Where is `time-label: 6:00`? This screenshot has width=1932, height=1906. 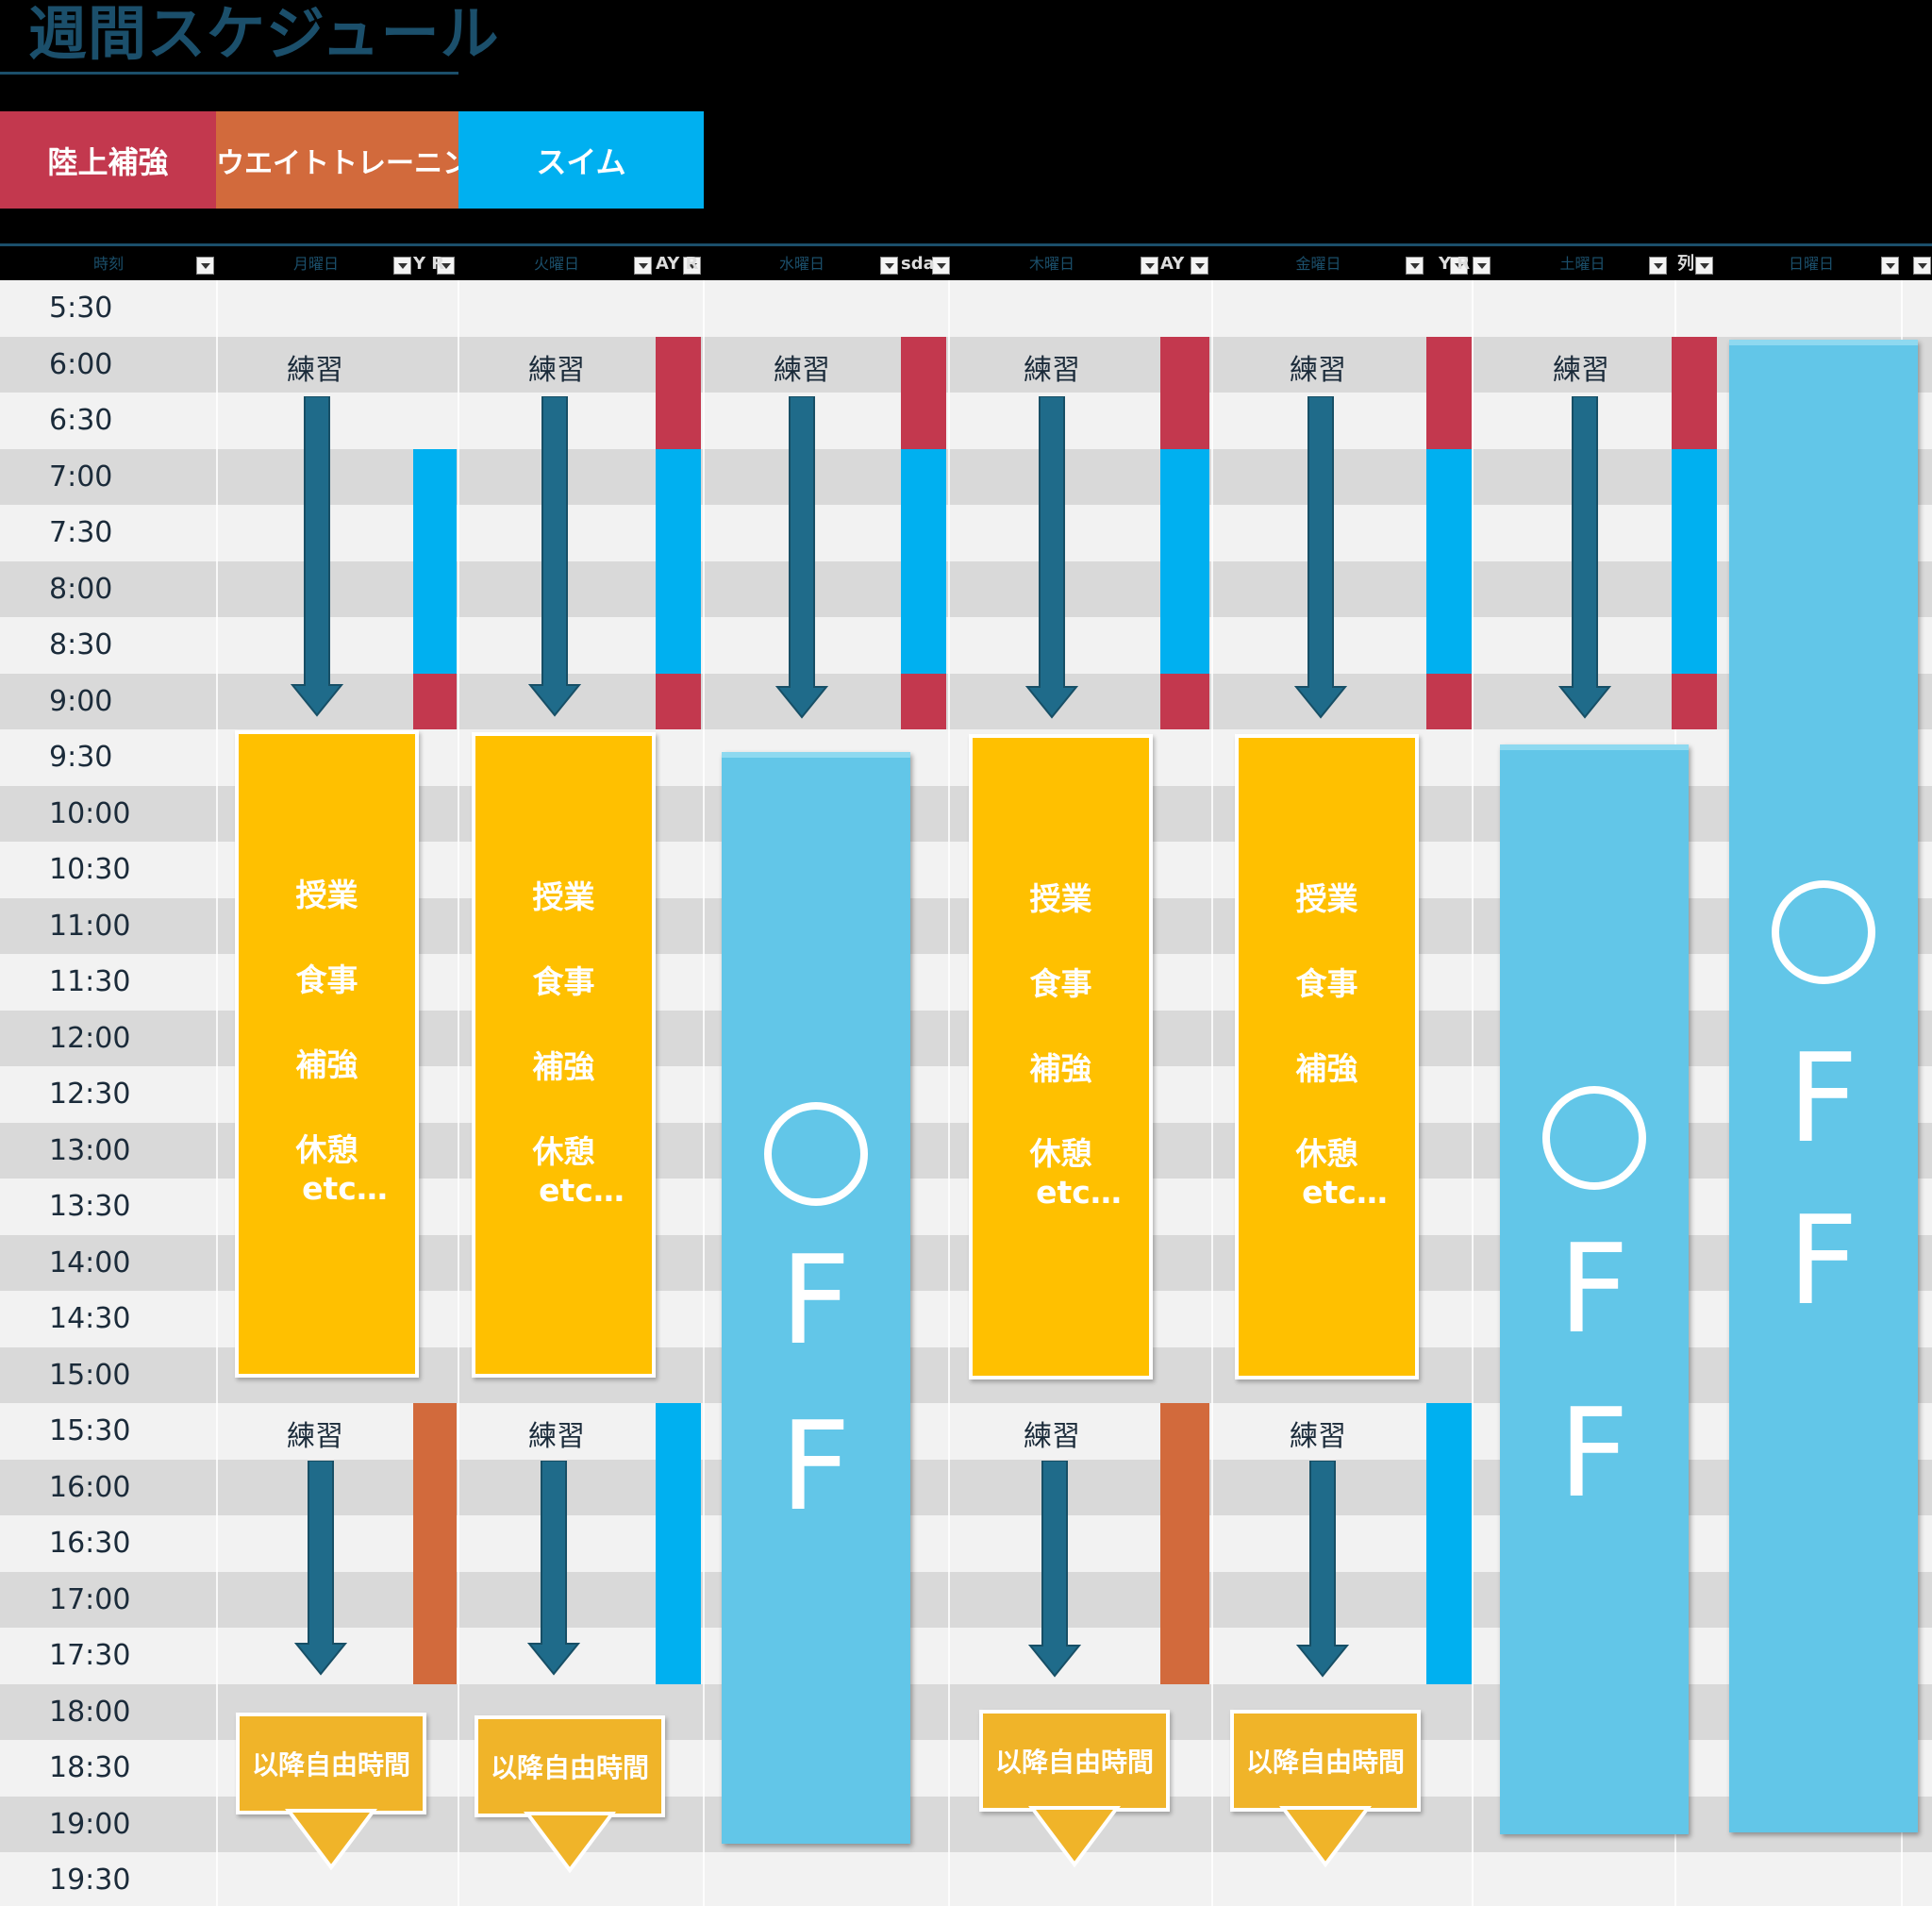 time-label: 6:00 is located at coordinates (81, 364).